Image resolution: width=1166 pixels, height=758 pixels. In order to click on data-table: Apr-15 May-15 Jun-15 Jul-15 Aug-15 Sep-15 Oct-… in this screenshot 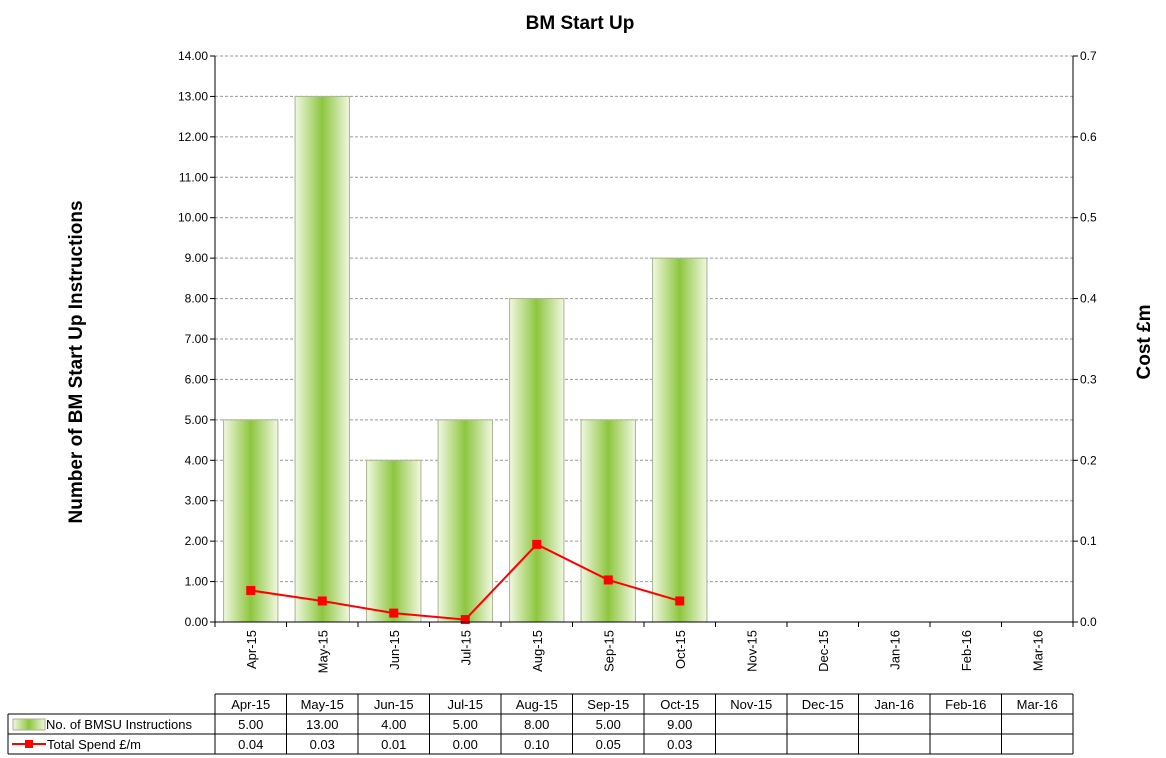, I will do `click(540, 724)`.